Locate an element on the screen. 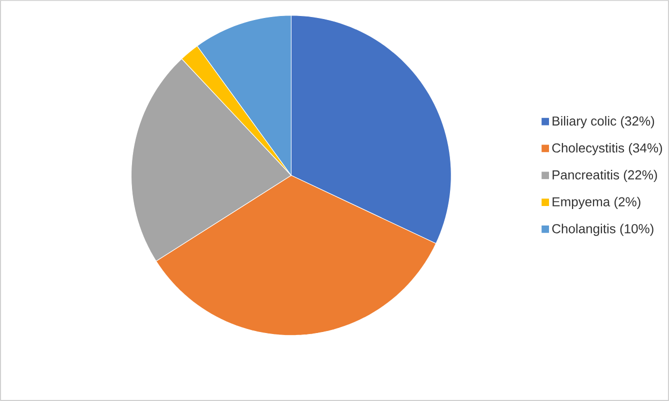 The width and height of the screenshot is (669, 401). legend-label: Cholangitis (10%) is located at coordinates (603, 230).